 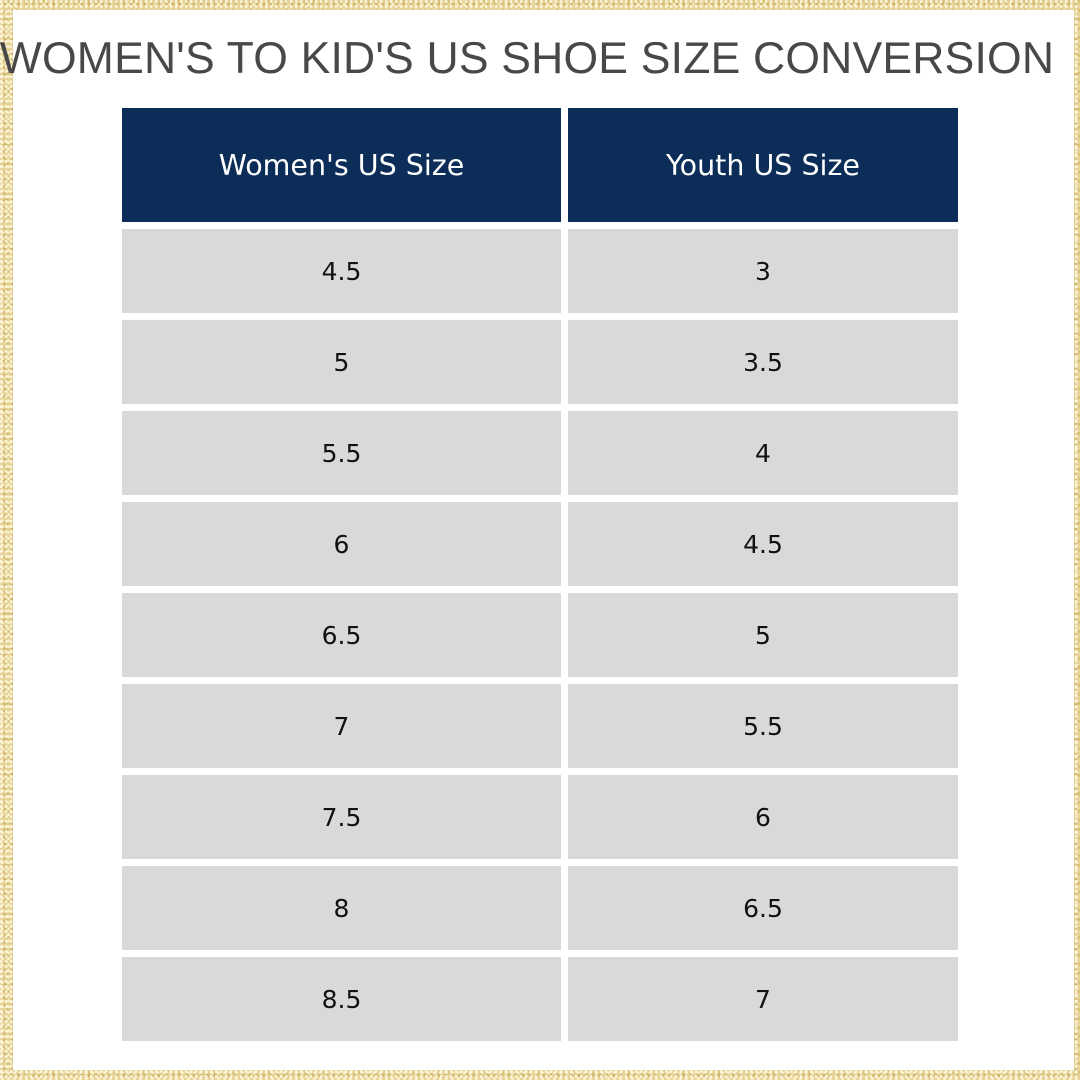 I want to click on youth-size-cell: 3, so click(x=763, y=271).